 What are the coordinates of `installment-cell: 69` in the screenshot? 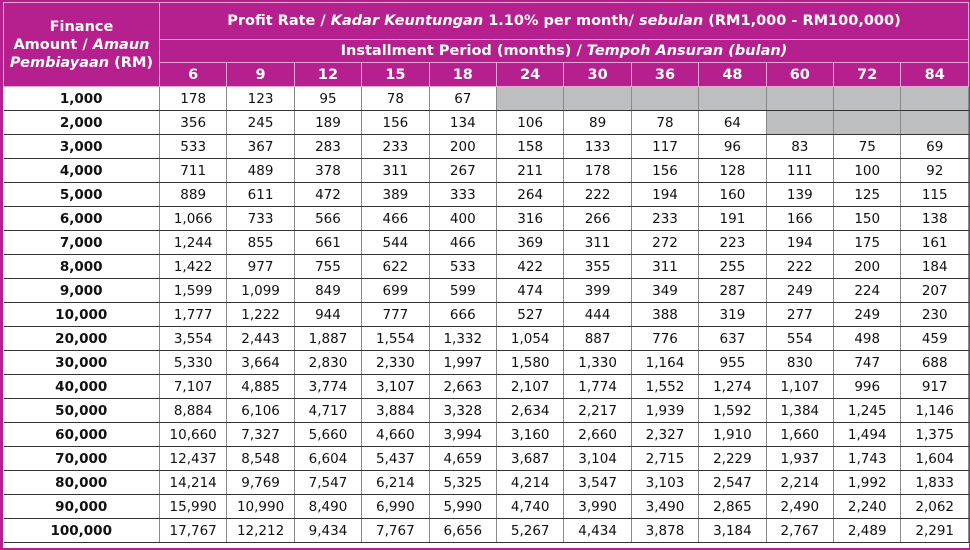 It's located at (934, 146).